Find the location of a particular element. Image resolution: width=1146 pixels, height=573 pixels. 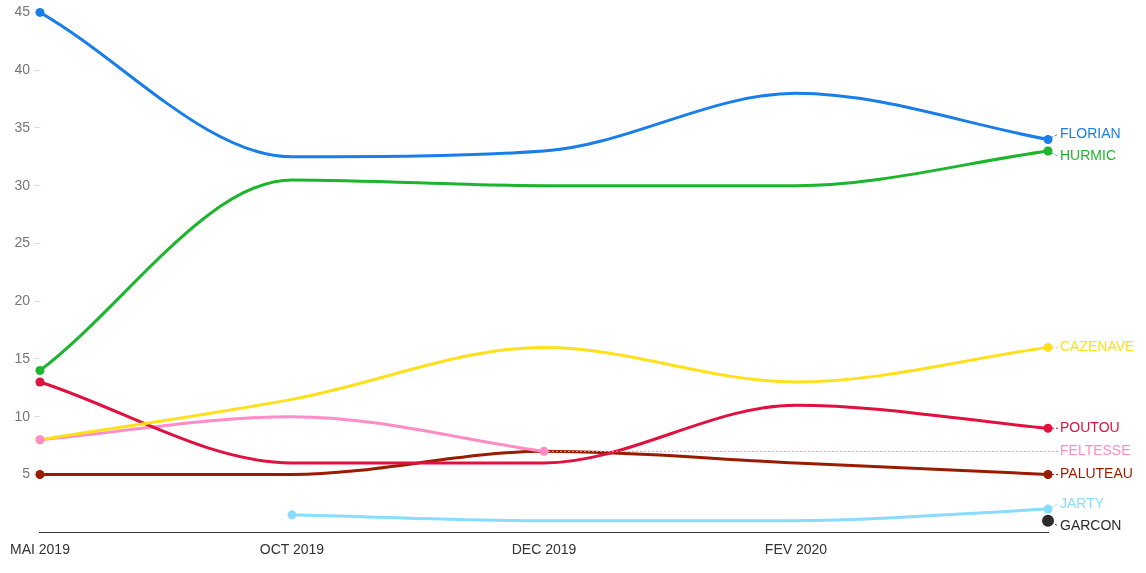

legend-label: JARTY is located at coordinates (1082, 502).